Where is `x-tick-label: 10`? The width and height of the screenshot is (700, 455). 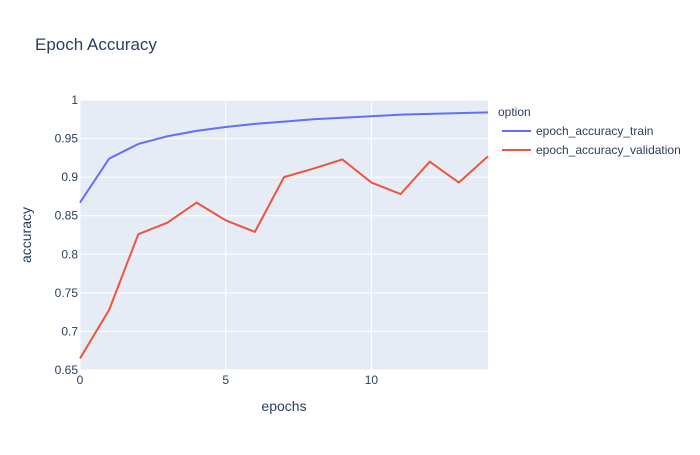 x-tick-label: 10 is located at coordinates (372, 380).